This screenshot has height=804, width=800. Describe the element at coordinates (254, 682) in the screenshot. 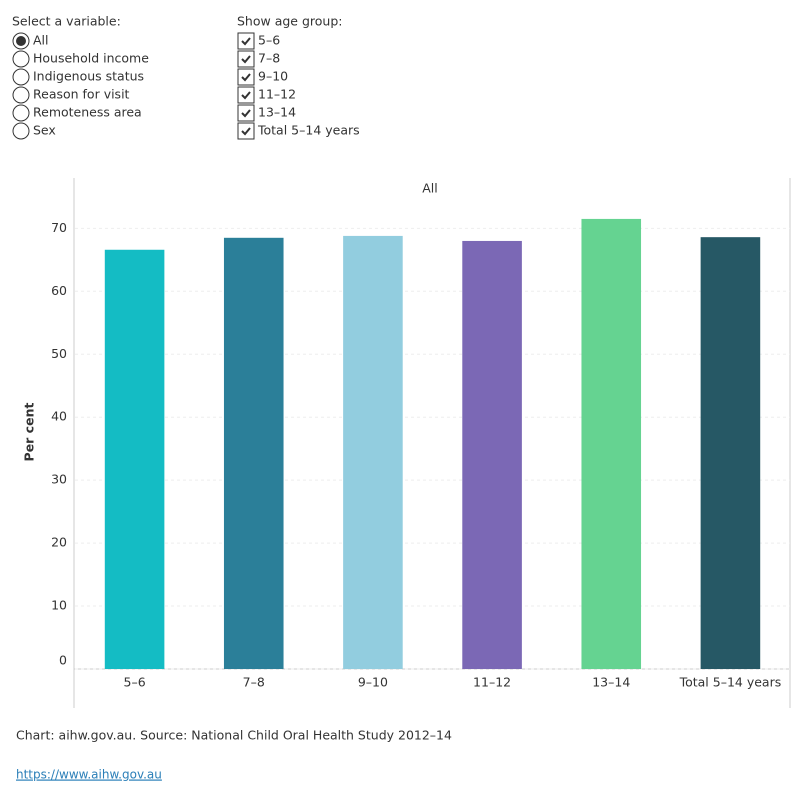

I see `x-tick-label: 7–8` at that location.